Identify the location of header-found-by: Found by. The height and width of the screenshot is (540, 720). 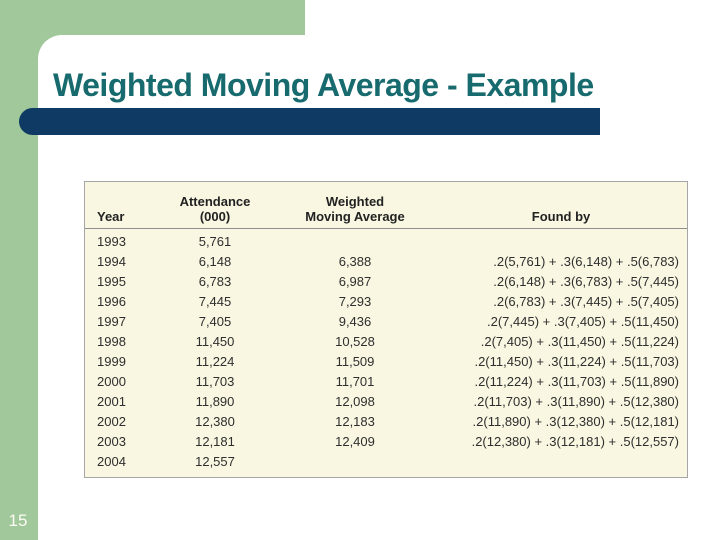
(561, 205).